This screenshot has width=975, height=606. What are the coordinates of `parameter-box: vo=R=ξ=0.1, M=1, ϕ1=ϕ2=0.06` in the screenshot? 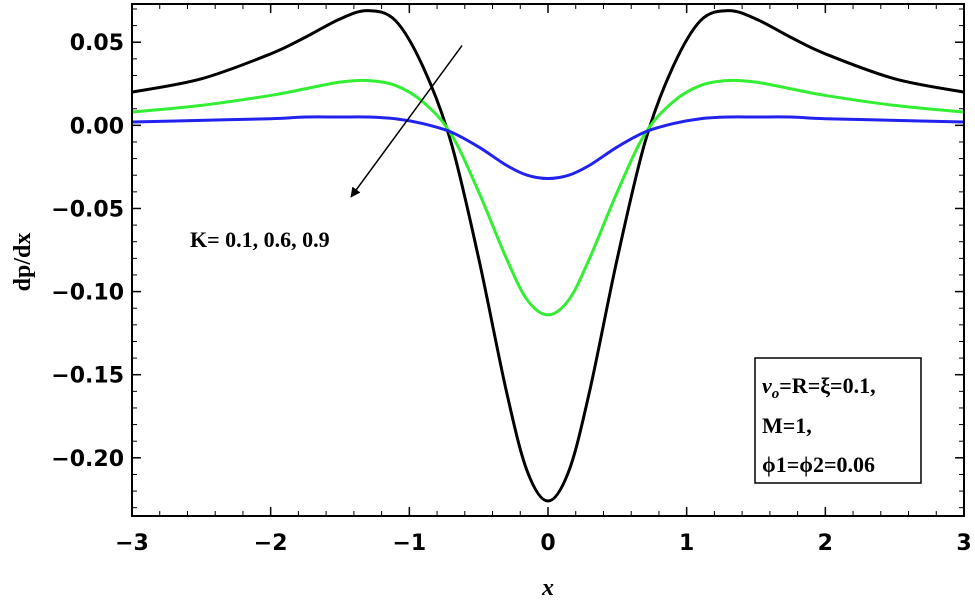 It's located at (838, 420).